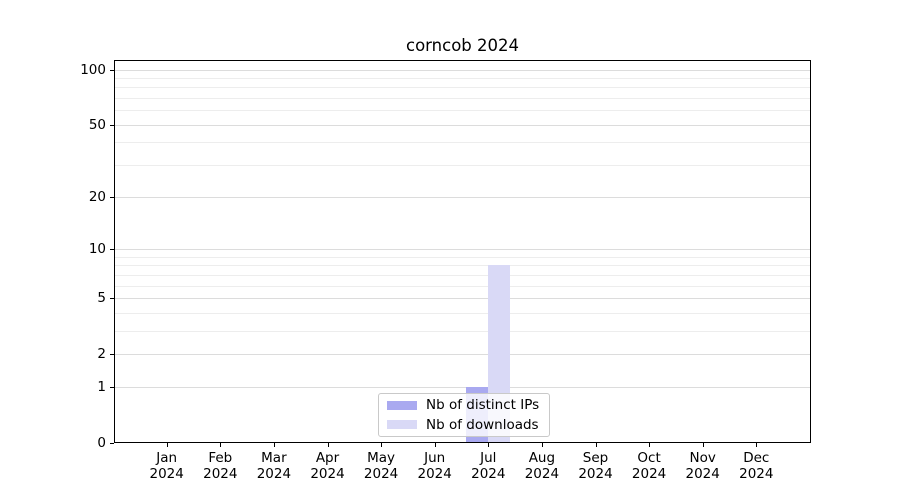  Describe the element at coordinates (595, 466) in the screenshot. I see `x-tick-label: Sep 2024` at that location.